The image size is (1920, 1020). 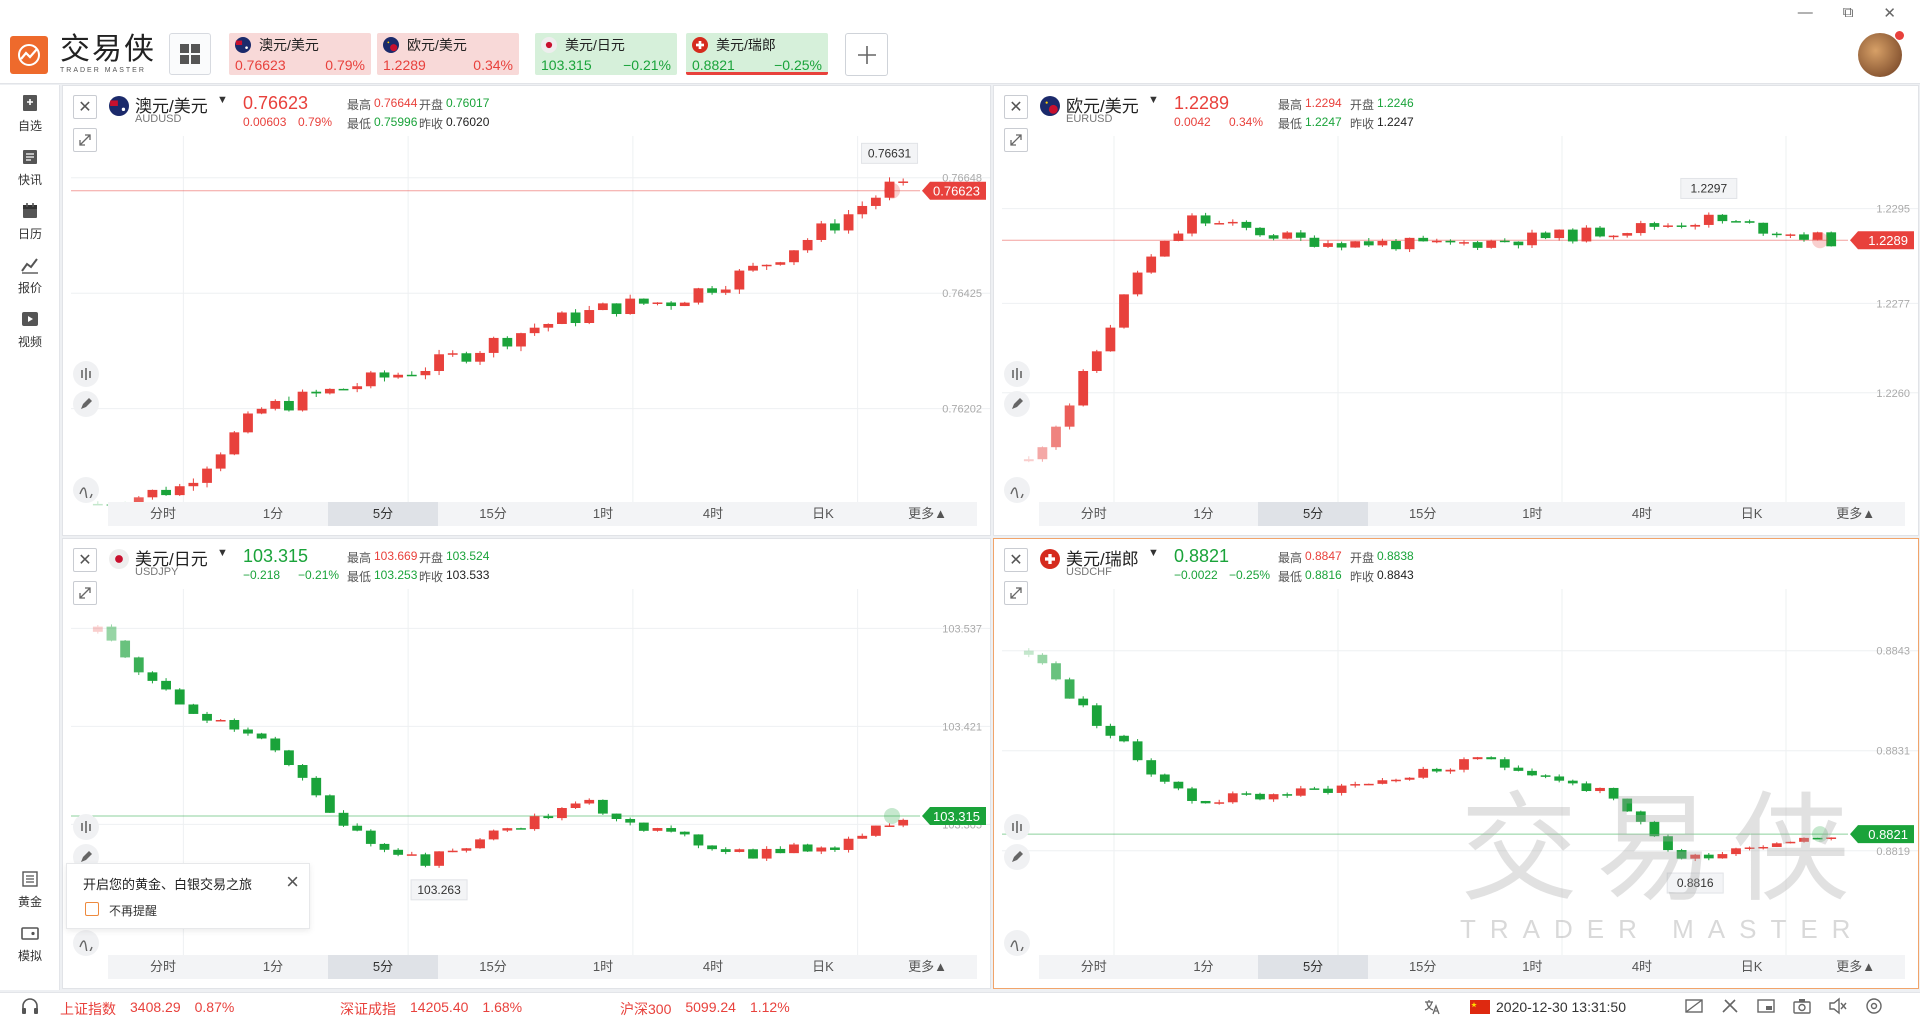 I want to click on settings-icon, so click(x=1874, y=1006).